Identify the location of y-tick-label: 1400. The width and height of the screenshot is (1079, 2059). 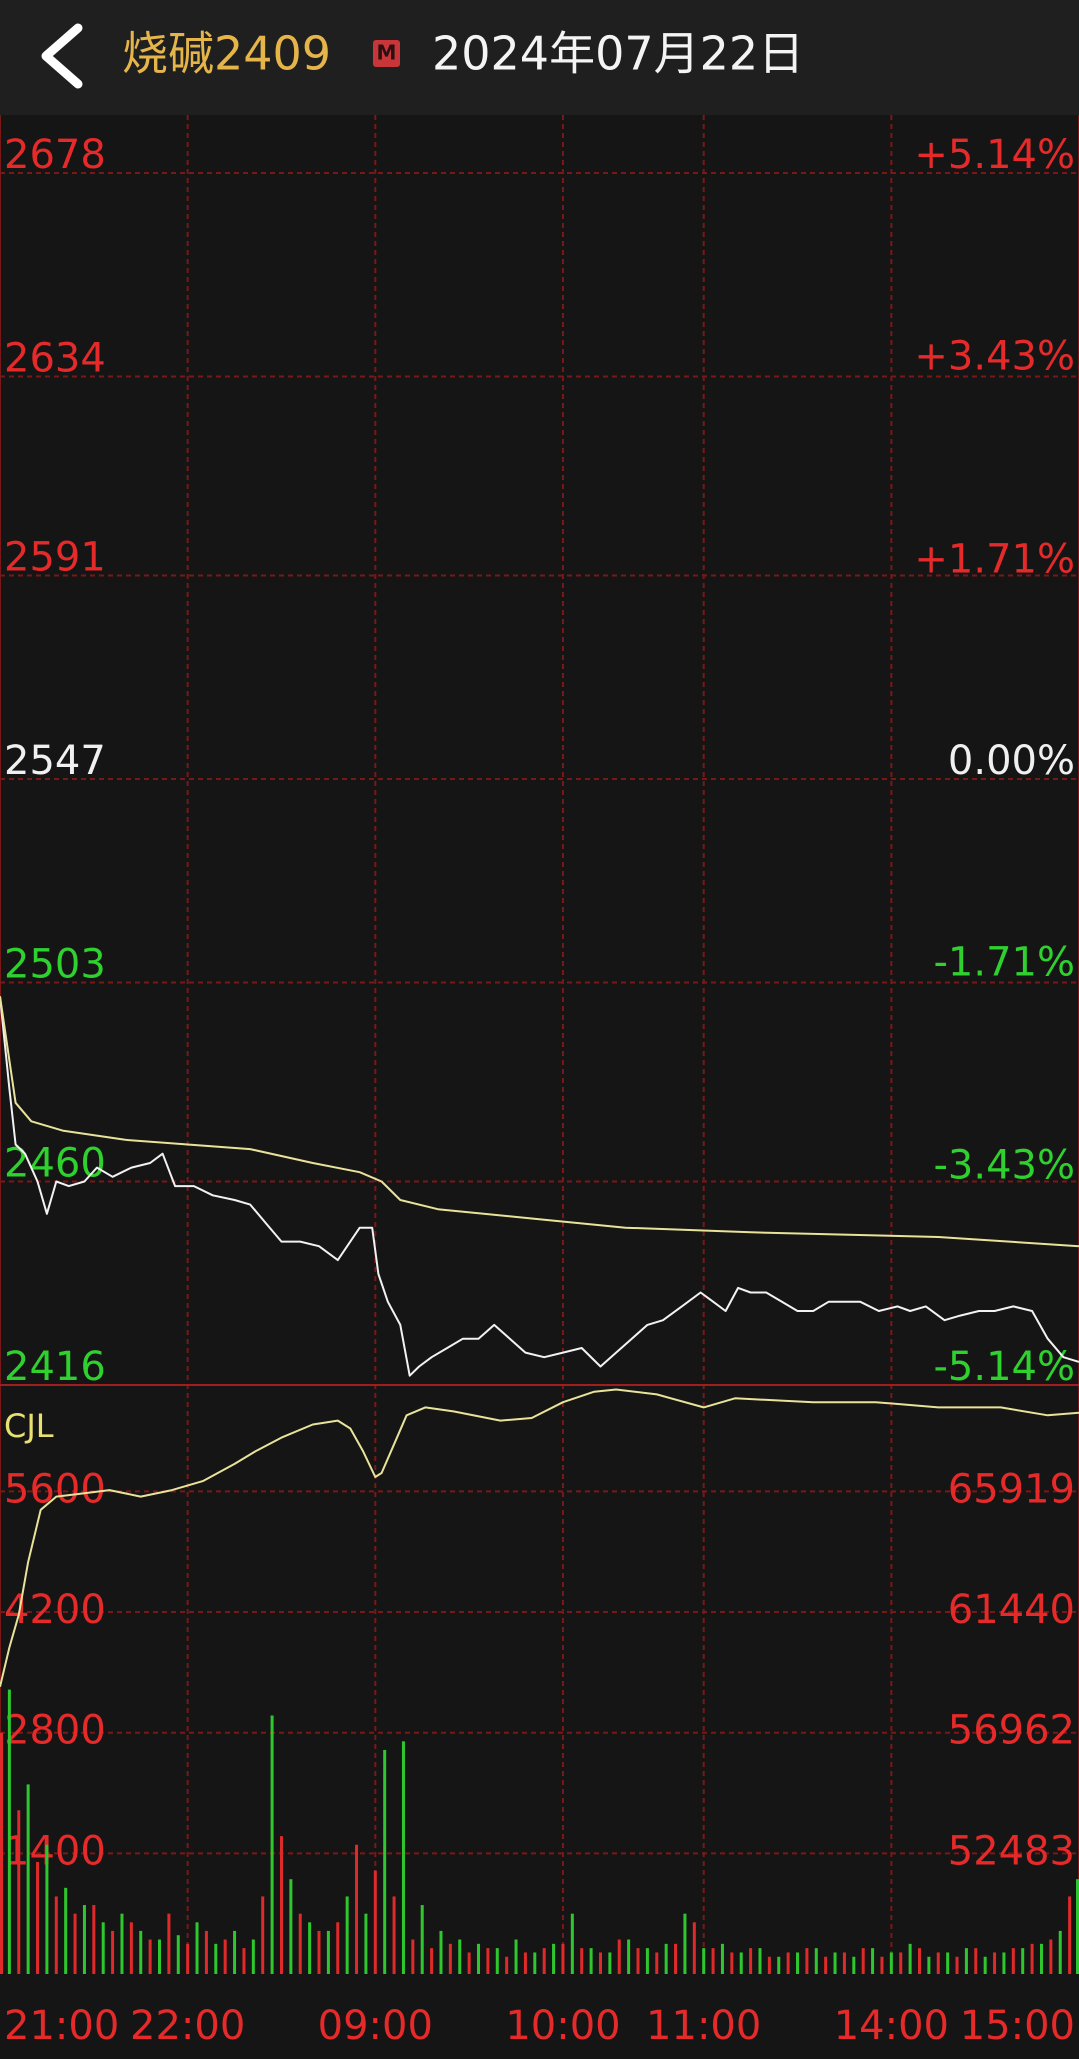
(55, 1851).